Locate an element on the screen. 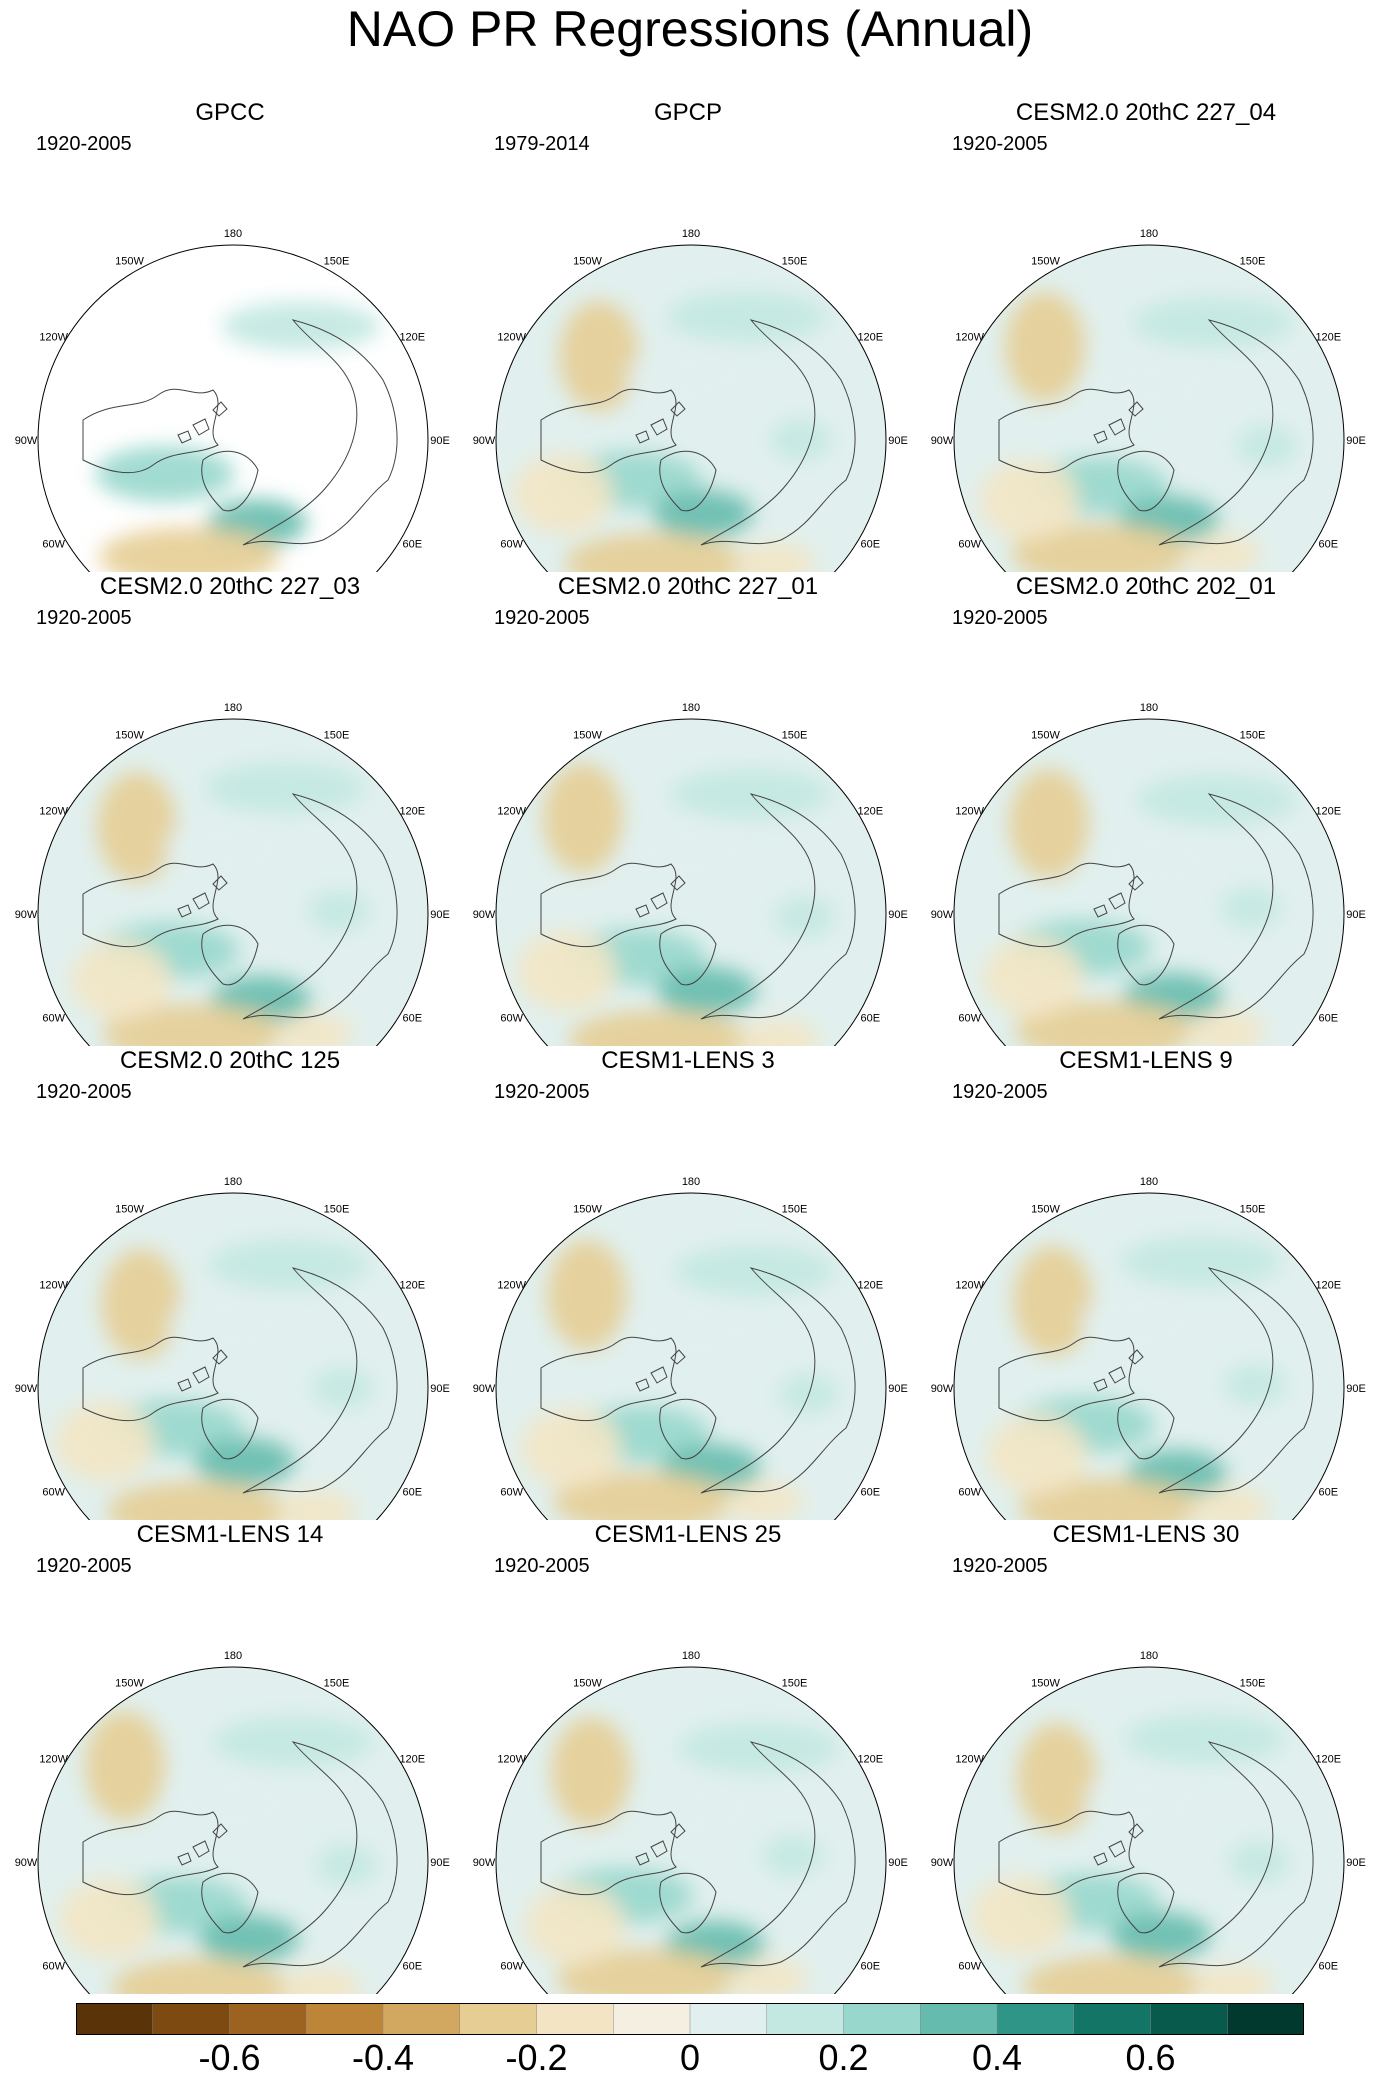 This screenshot has width=1380, height=2086. panel-title: CESM2.0 20thC 227_03 is located at coordinates (230, 586).